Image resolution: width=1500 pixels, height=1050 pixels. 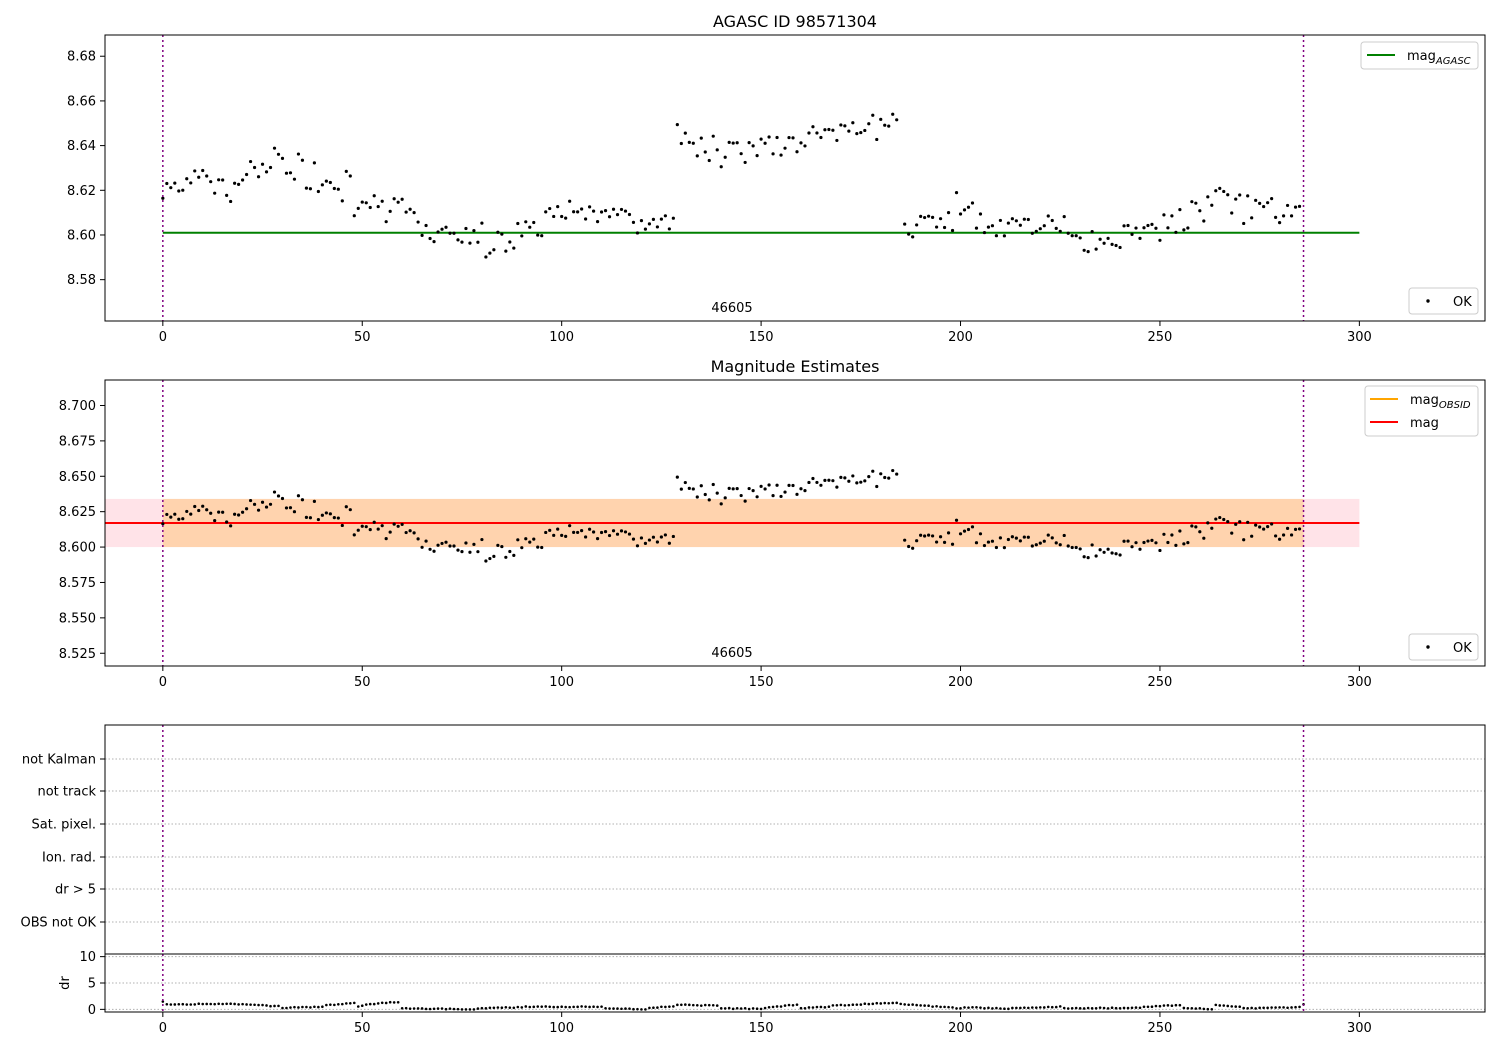 I want to click on x-tick-label: 200, so click(x=960, y=1028).